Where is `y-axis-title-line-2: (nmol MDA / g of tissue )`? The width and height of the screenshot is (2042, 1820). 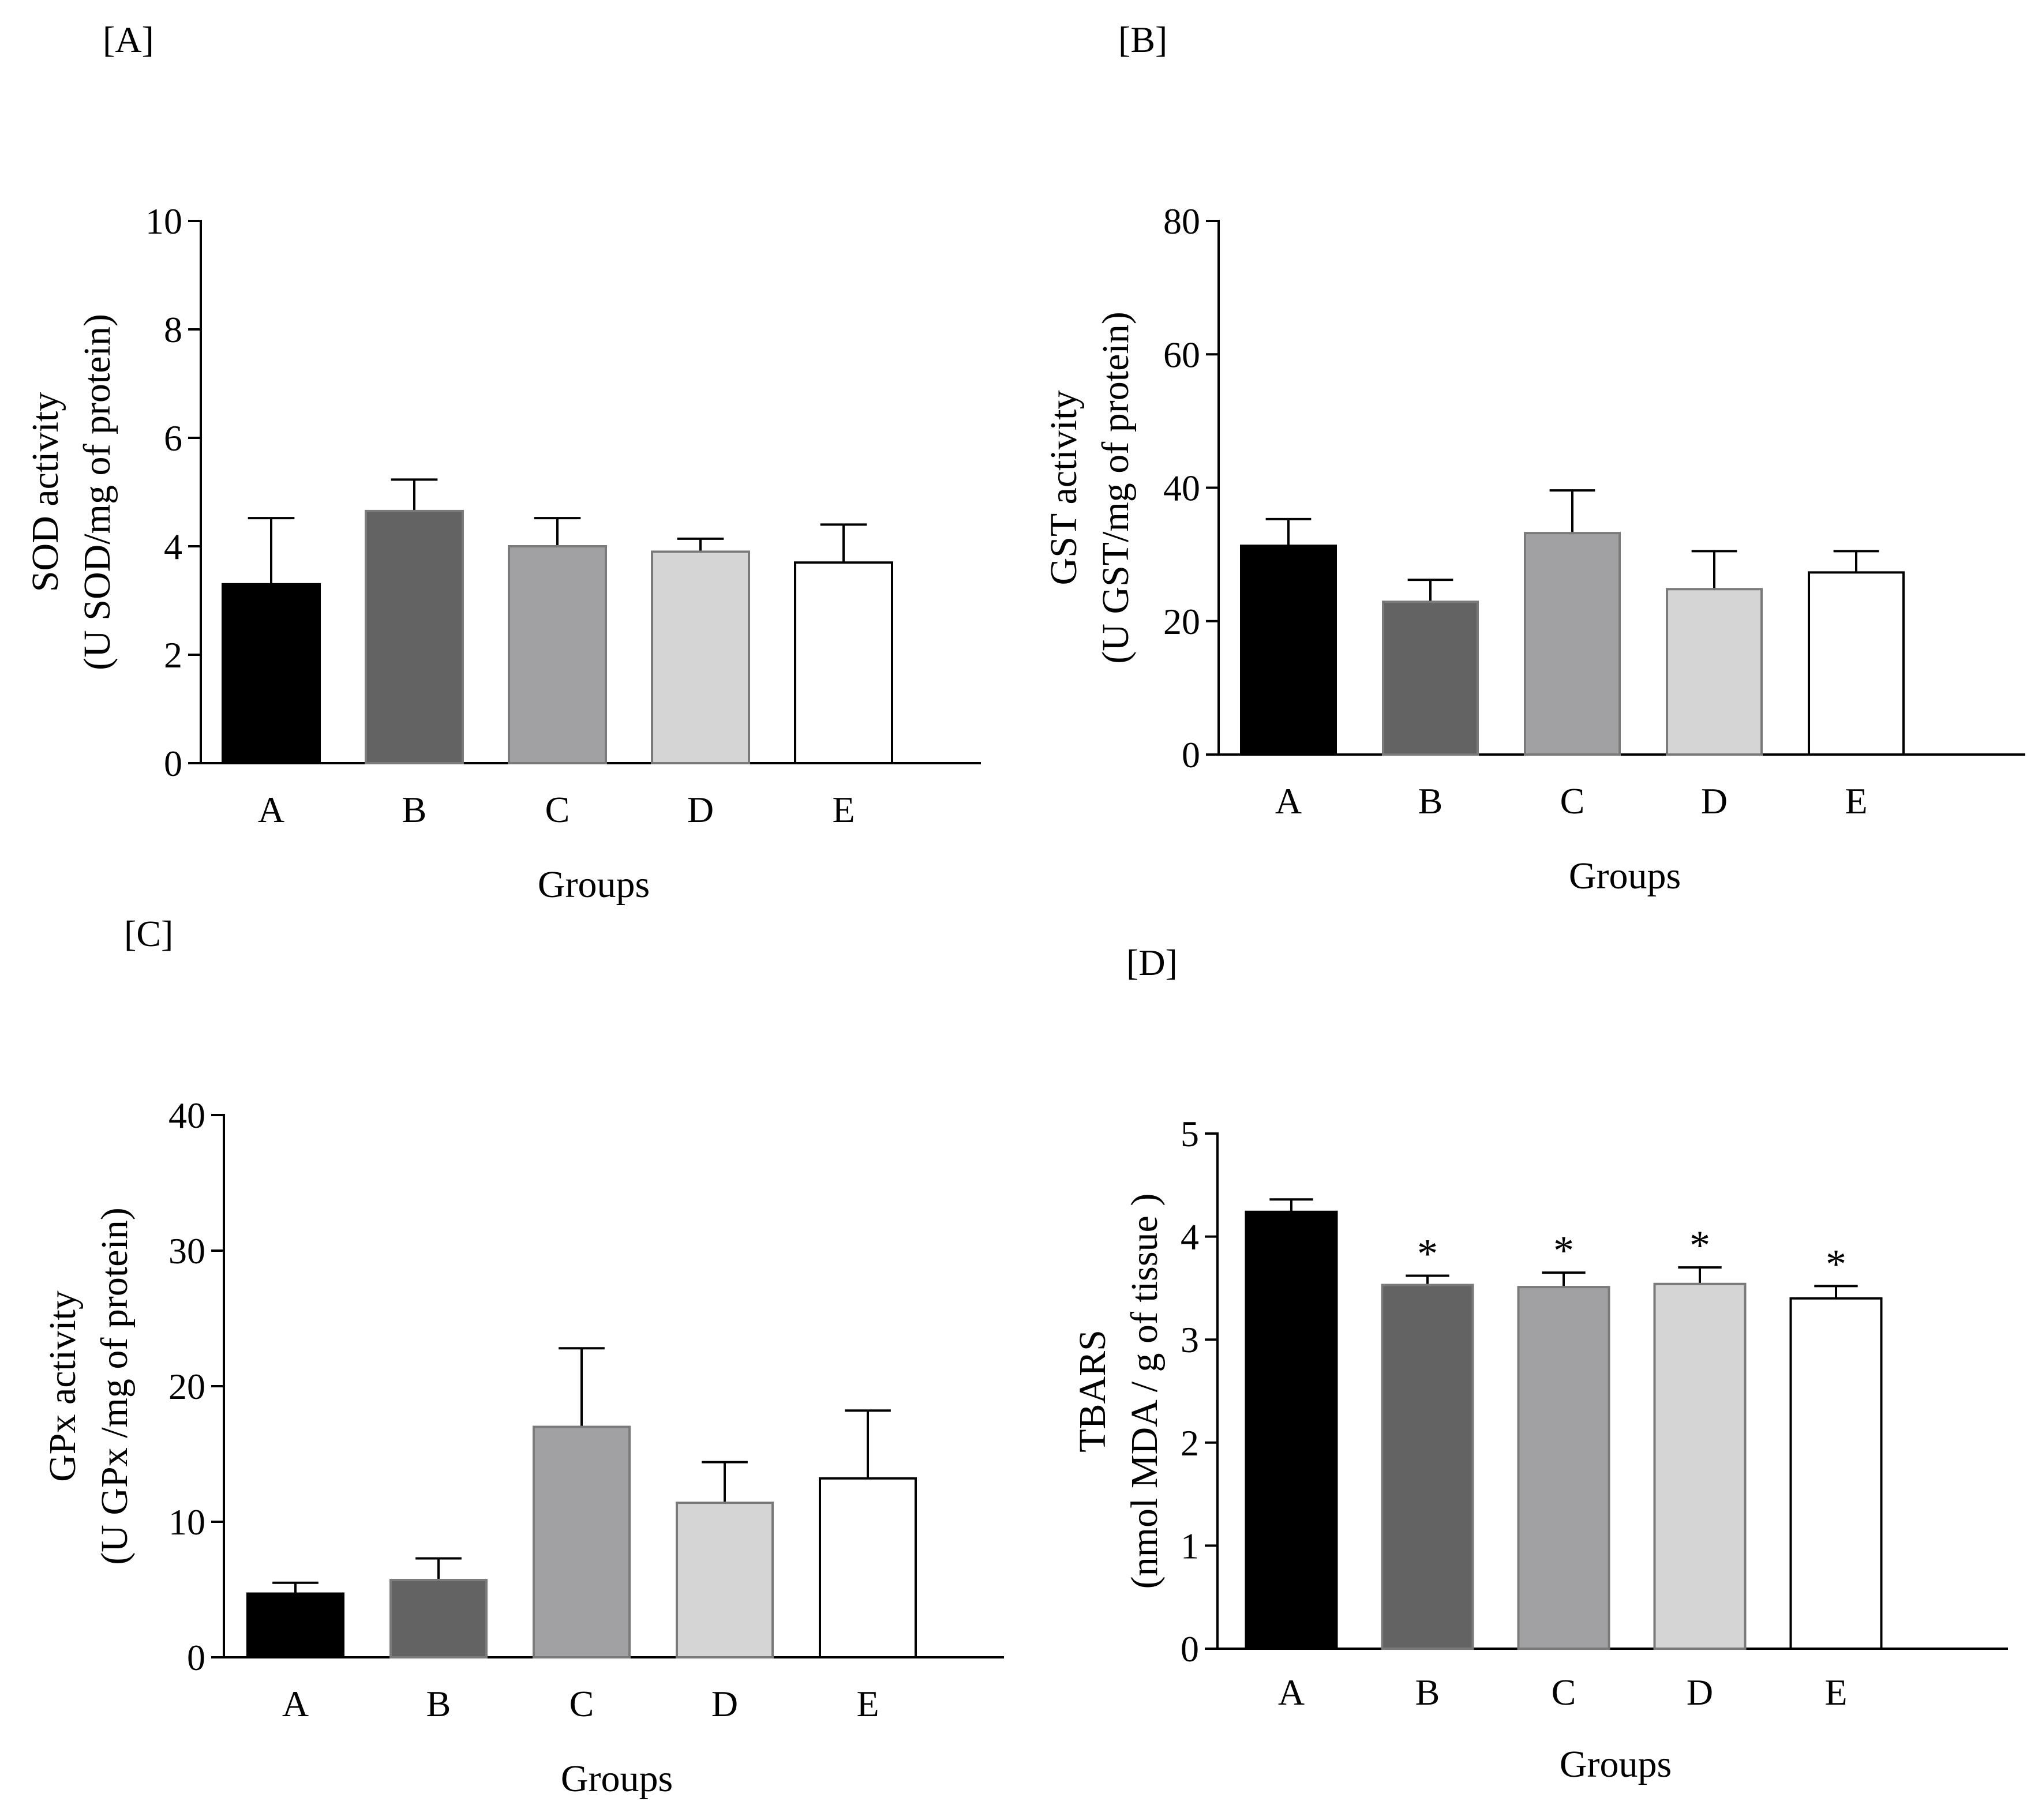 y-axis-title-line-2: (nmol MDA / g of tissue ) is located at coordinates (1144, 1391).